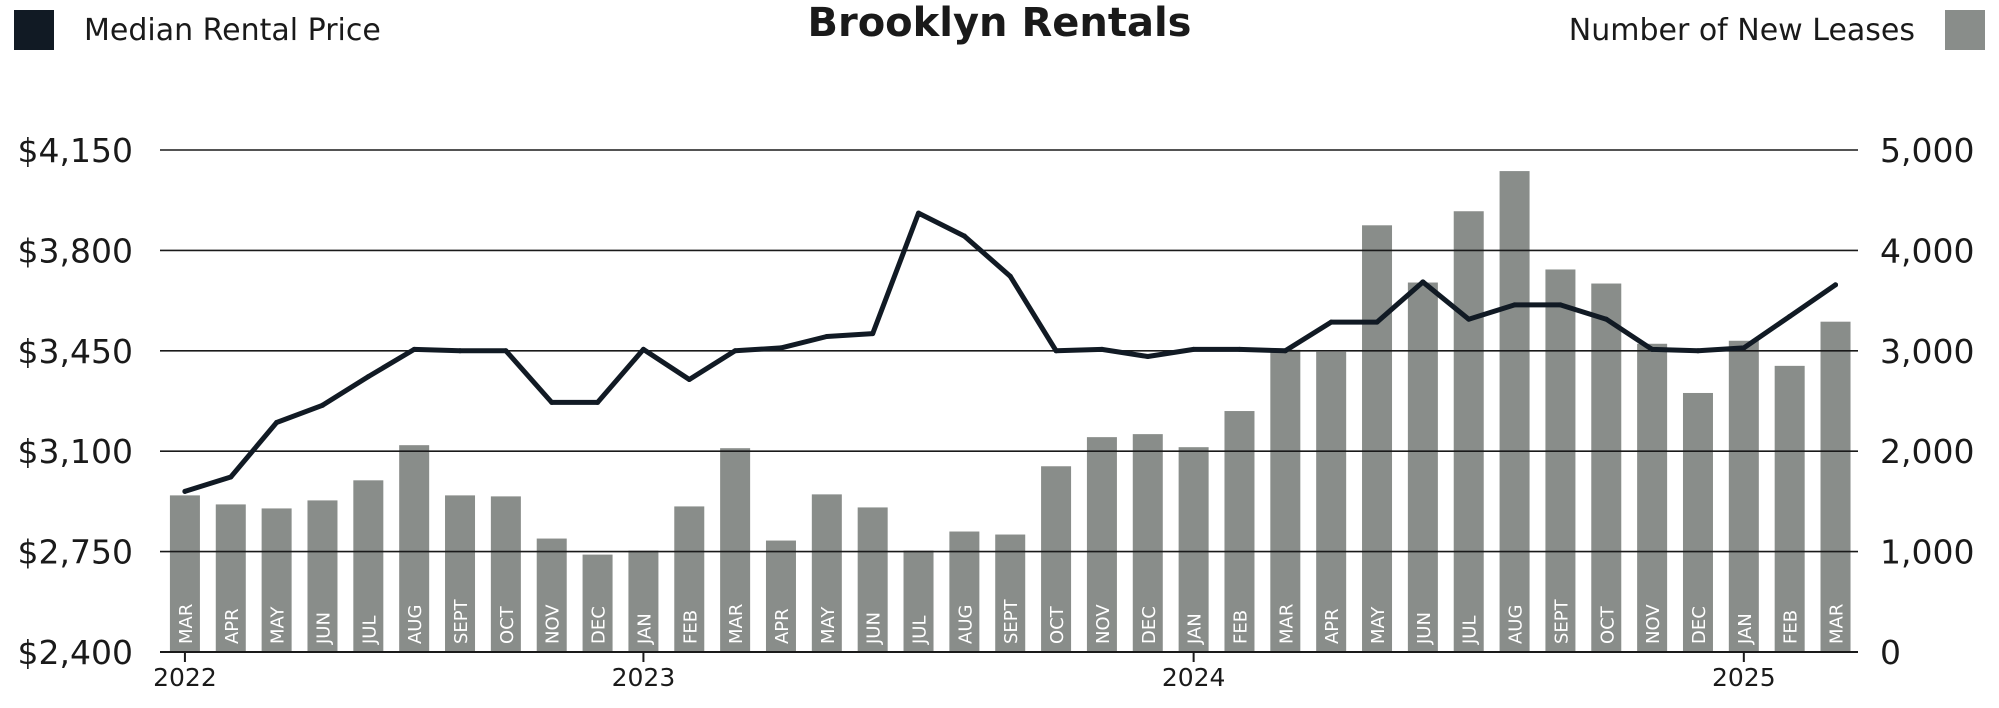  I want to click on month-label-1: APR, so click(232, 626).